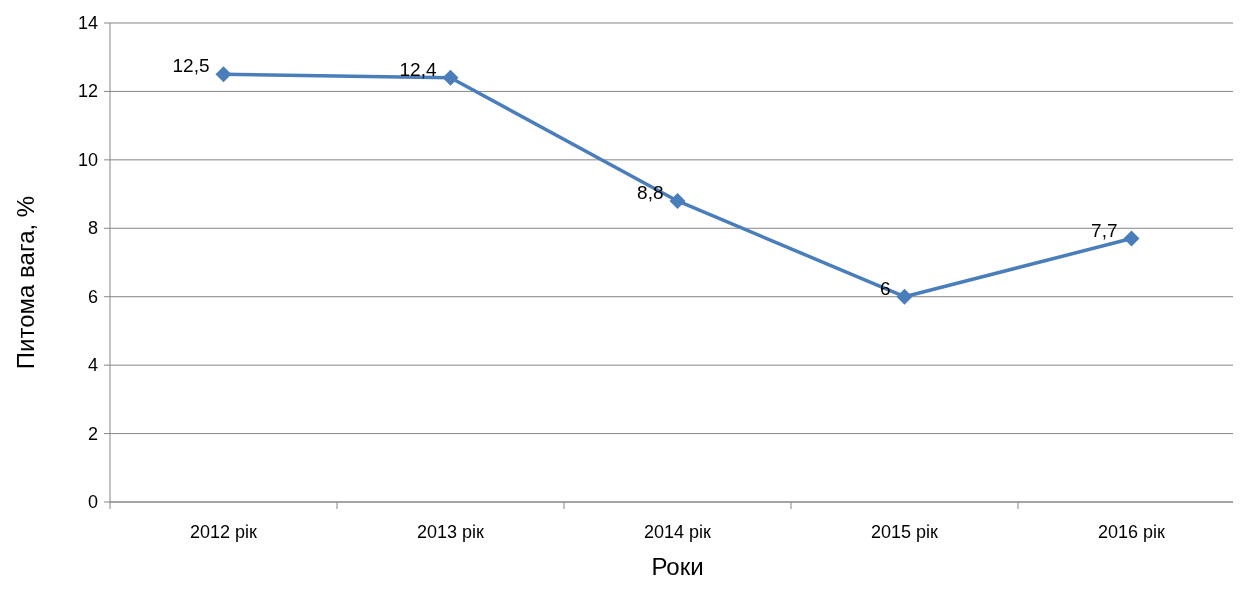  Describe the element at coordinates (92, 502) in the screenshot. I see `y-tick-label: 0` at that location.